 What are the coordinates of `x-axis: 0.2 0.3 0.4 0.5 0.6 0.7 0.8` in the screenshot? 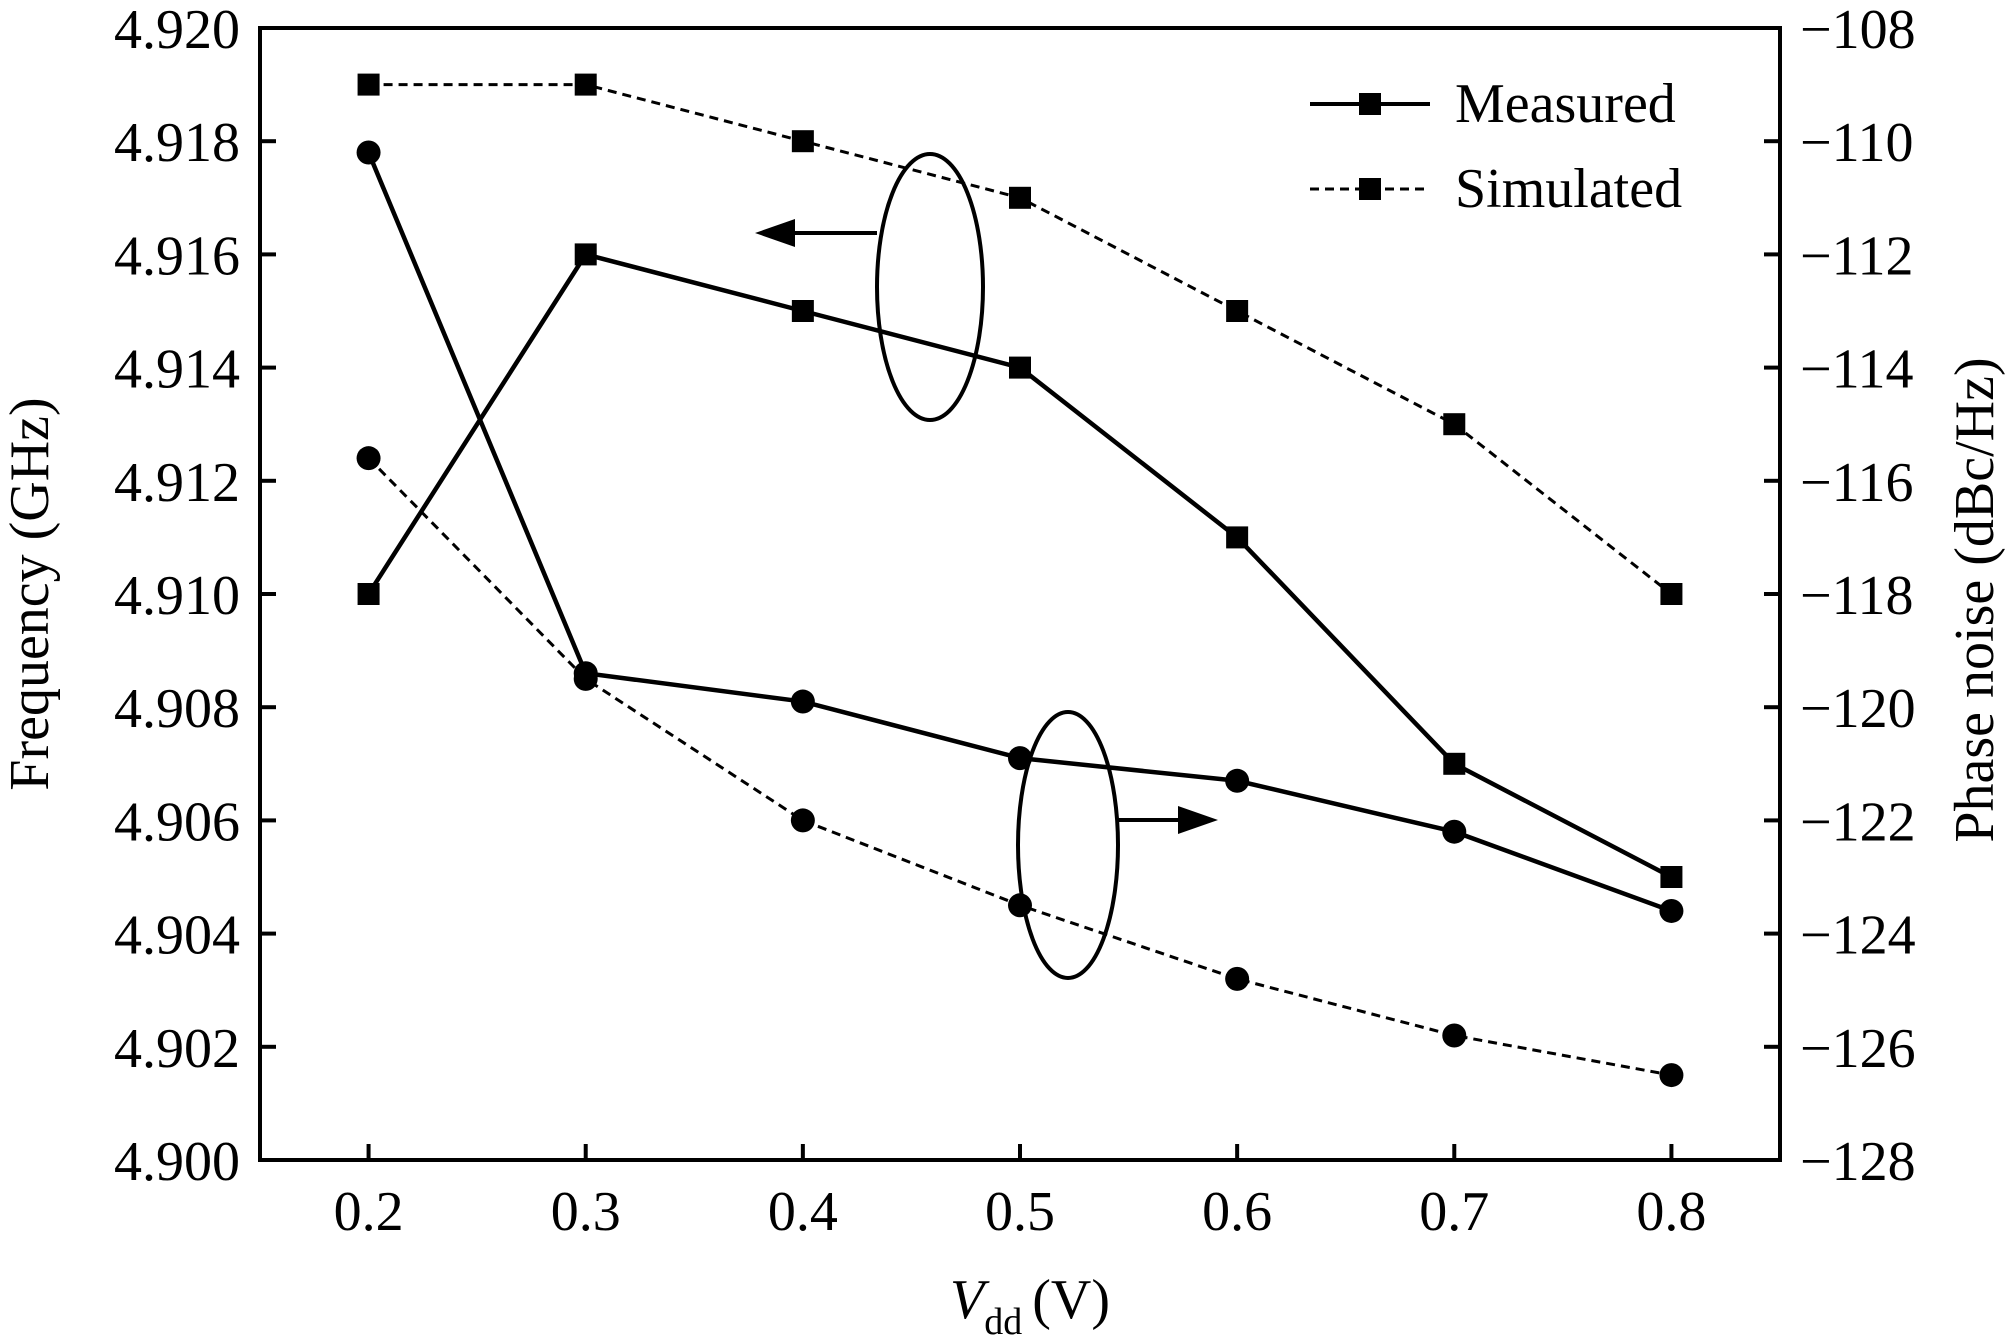 It's located at (1020, 1193).